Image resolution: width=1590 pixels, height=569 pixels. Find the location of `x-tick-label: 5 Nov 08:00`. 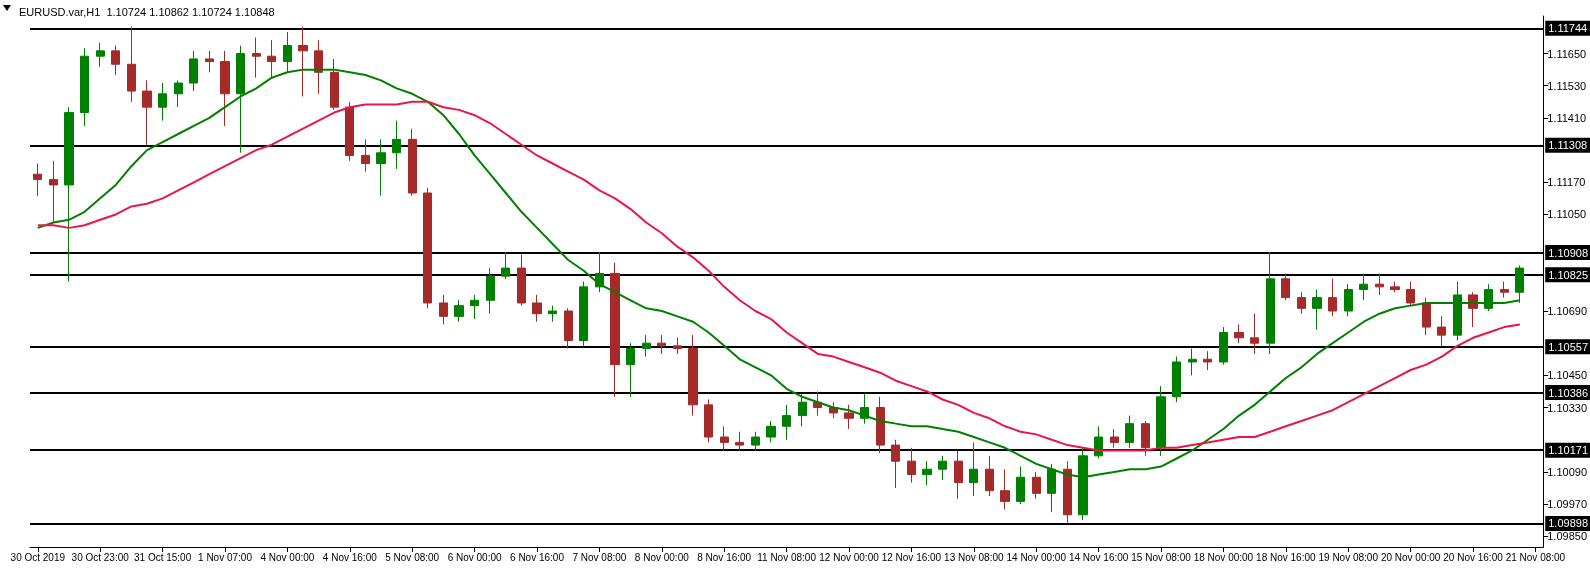

x-tick-label: 5 Nov 08:00 is located at coordinates (412, 557).